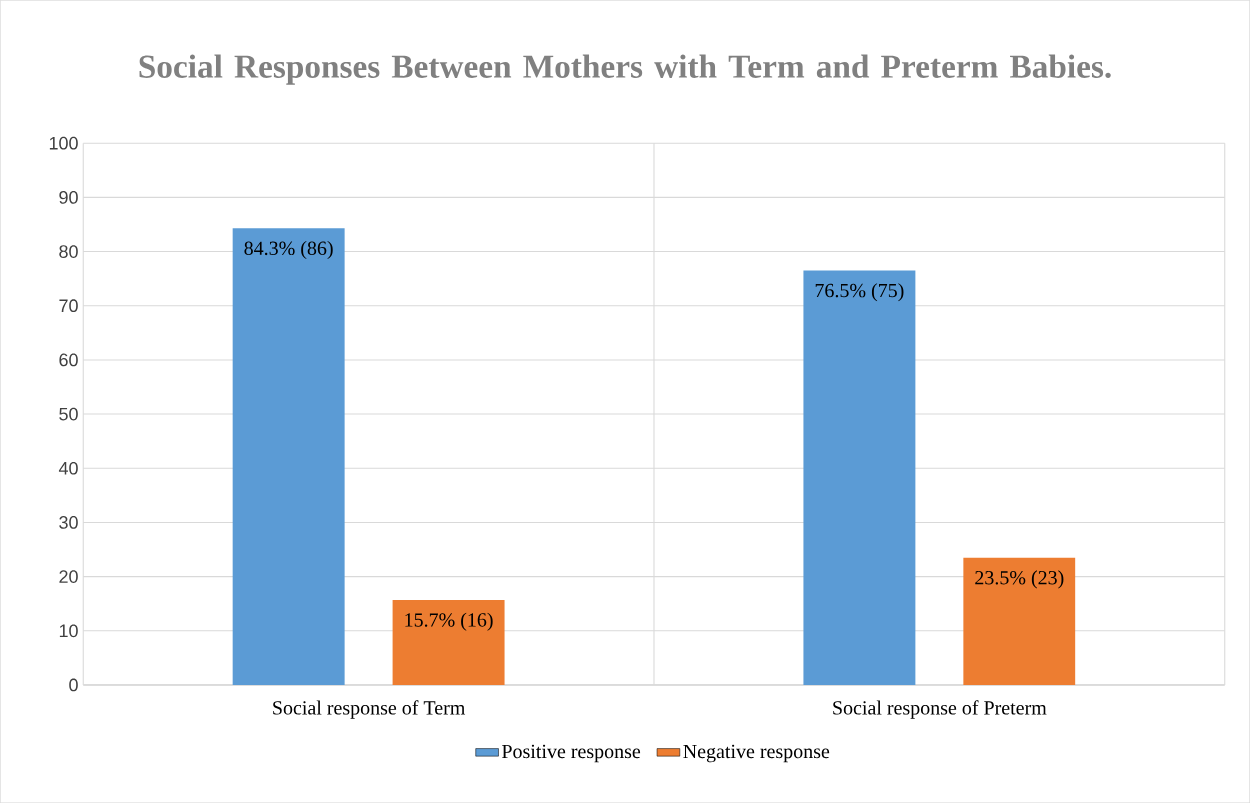 This screenshot has width=1250, height=803. Describe the element at coordinates (625, 69) in the screenshot. I see `chart-title: Social Responses Between Mothers with Term and Preterm Babies.` at that location.